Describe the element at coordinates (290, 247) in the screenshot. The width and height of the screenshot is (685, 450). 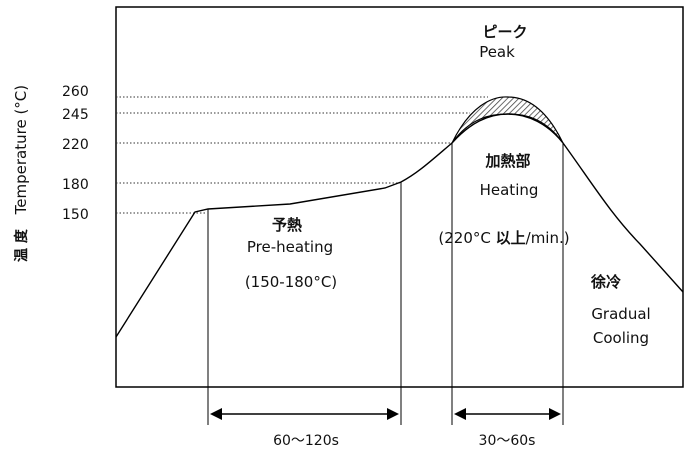
I see `preheat-label-en: Pre-heating` at that location.